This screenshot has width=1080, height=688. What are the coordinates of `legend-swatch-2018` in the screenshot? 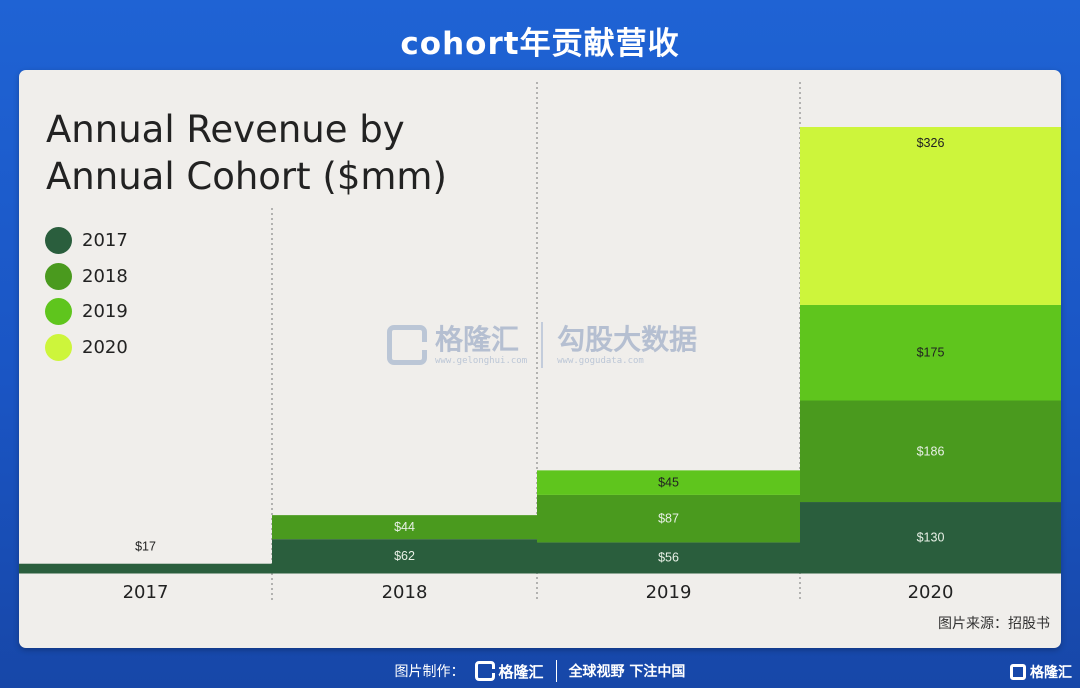 It's located at (58, 276).